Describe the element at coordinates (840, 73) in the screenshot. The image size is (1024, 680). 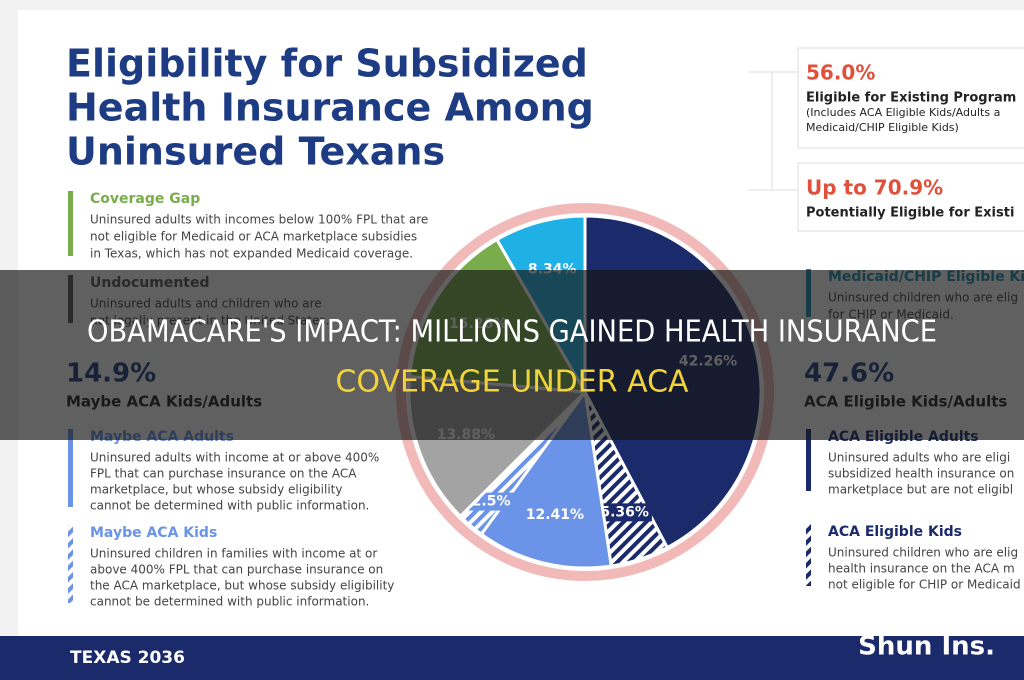
I see `box-value: 56.0%` at that location.